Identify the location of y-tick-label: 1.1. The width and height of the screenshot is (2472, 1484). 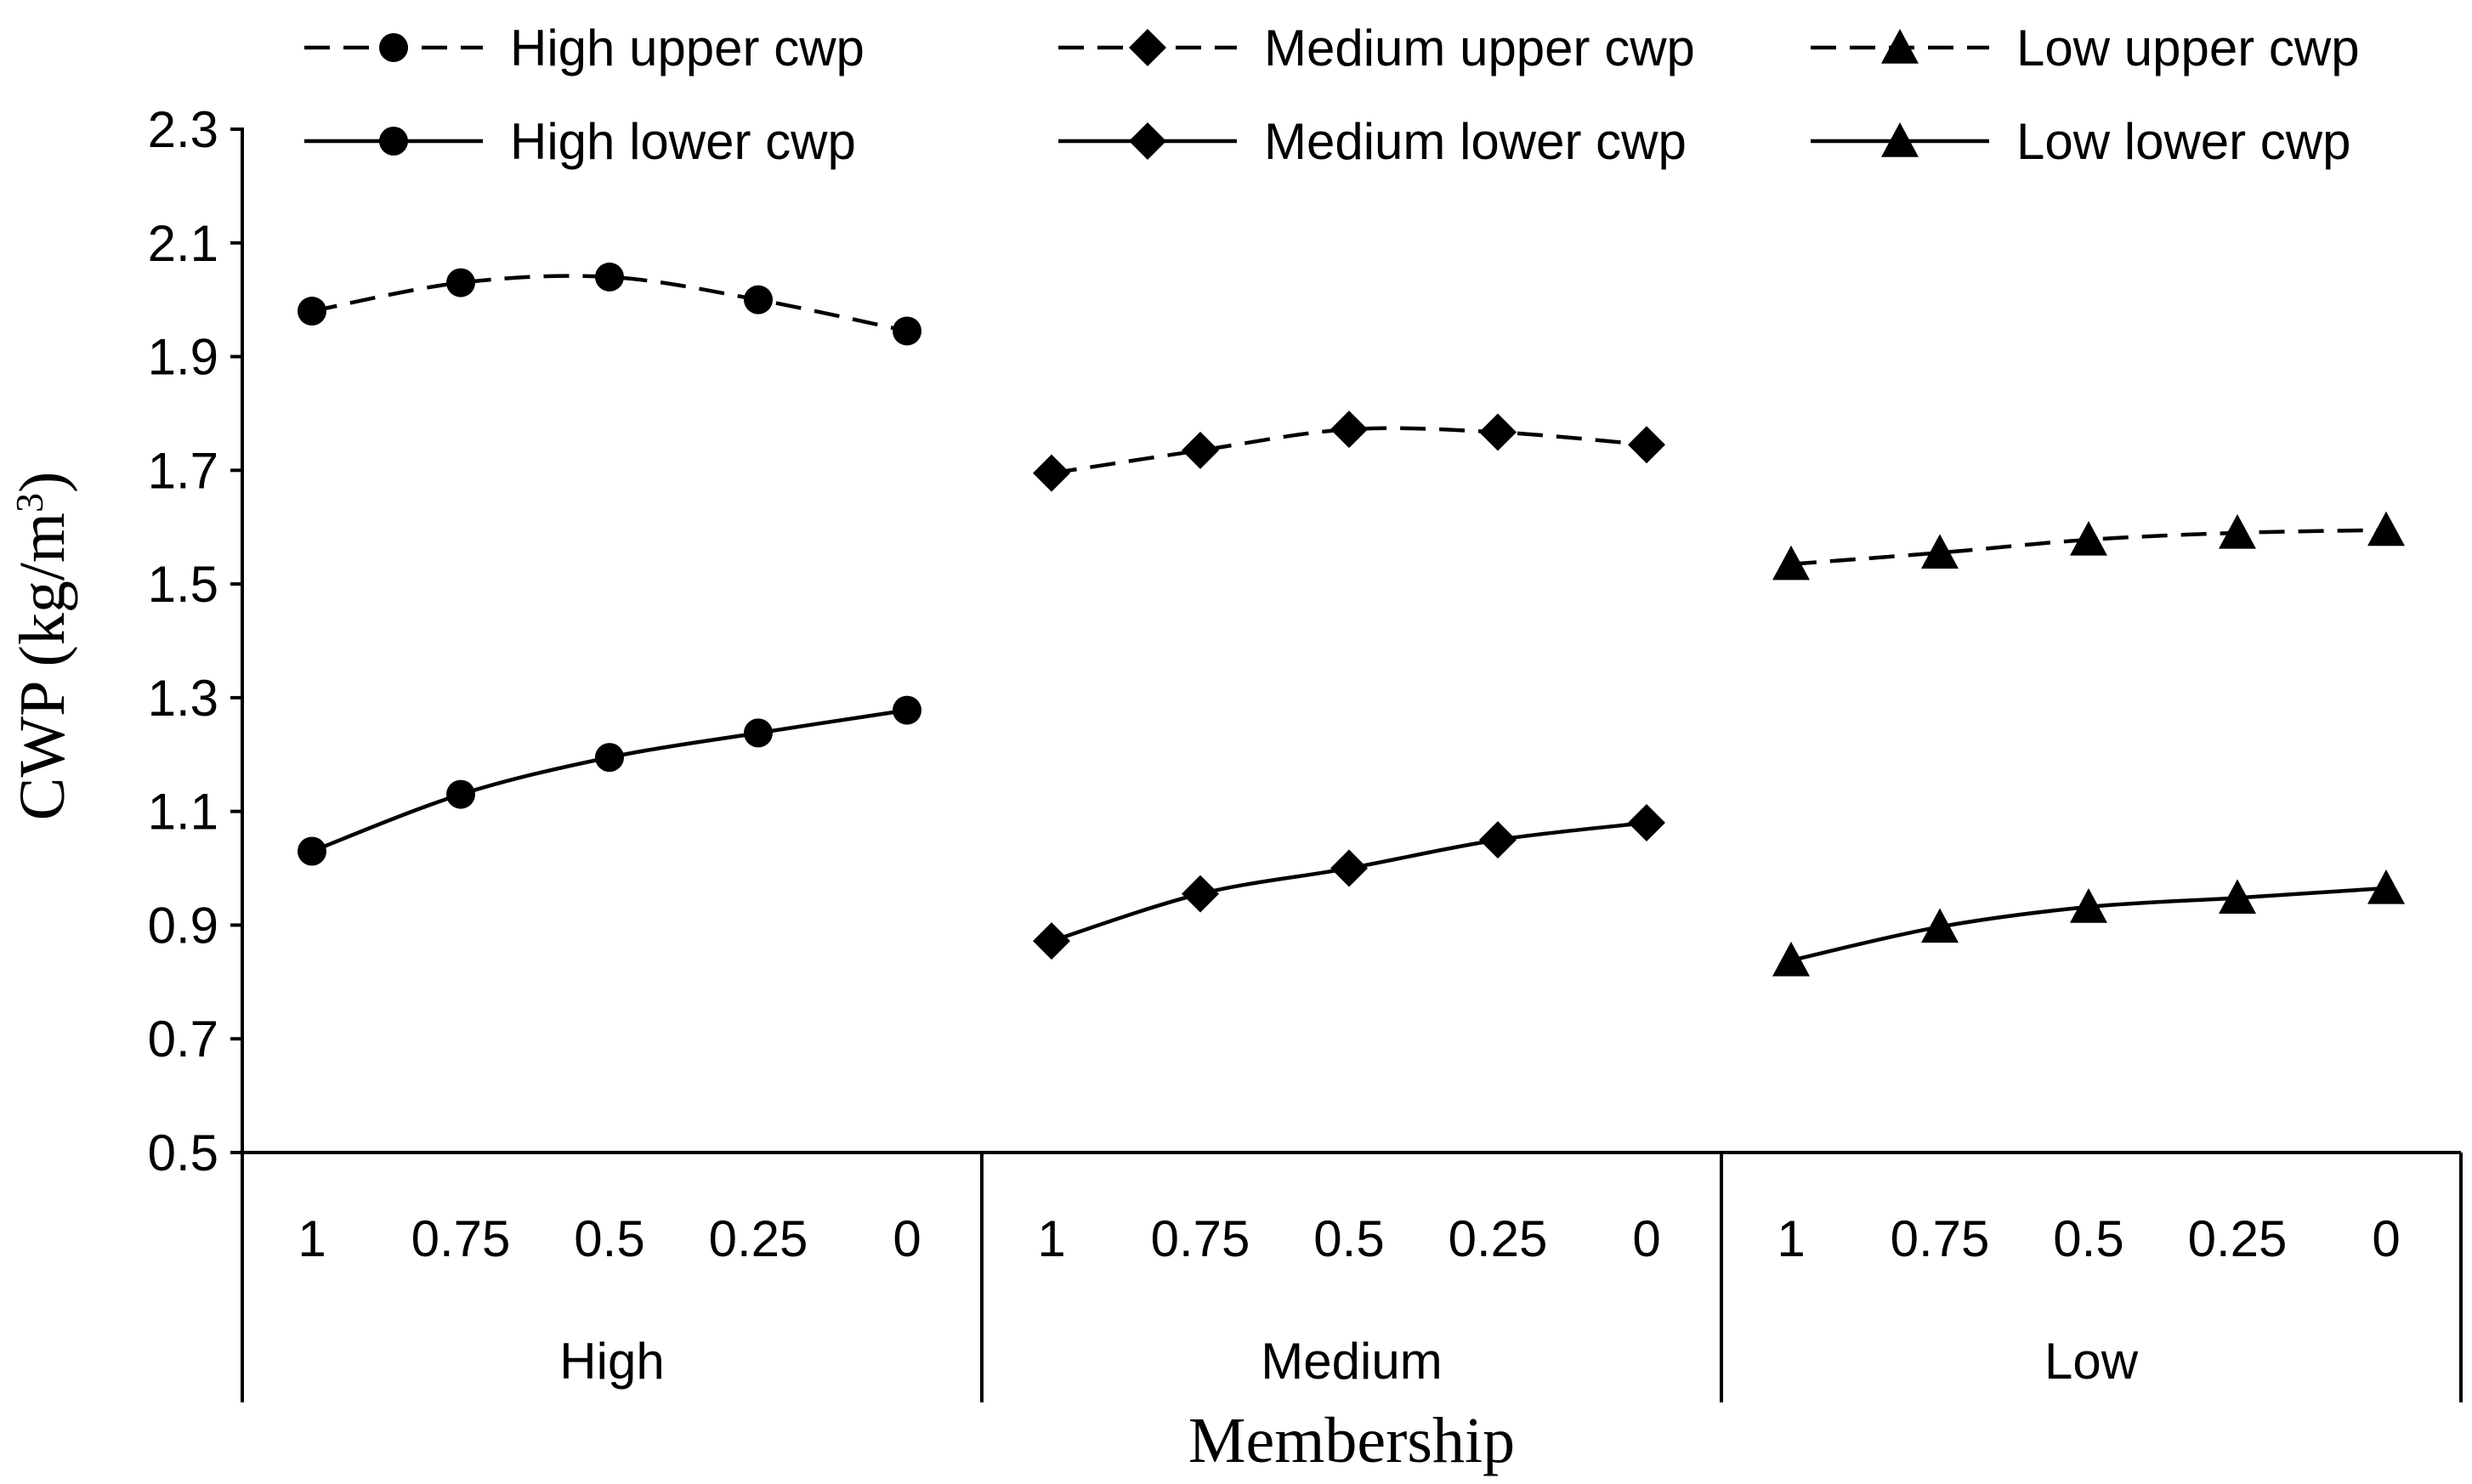
(183, 812).